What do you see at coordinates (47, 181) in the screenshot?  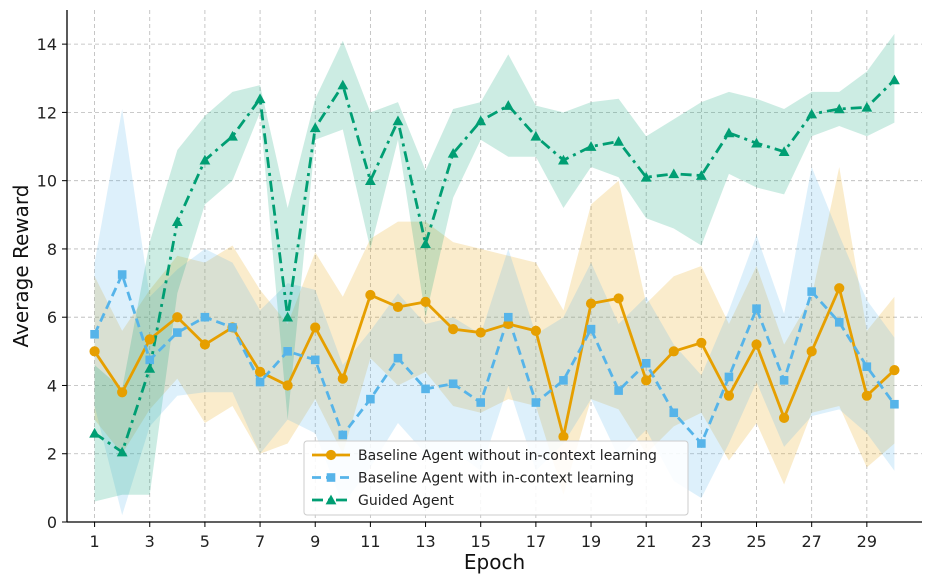 I see `y-tick-label: 10` at bounding box center [47, 181].